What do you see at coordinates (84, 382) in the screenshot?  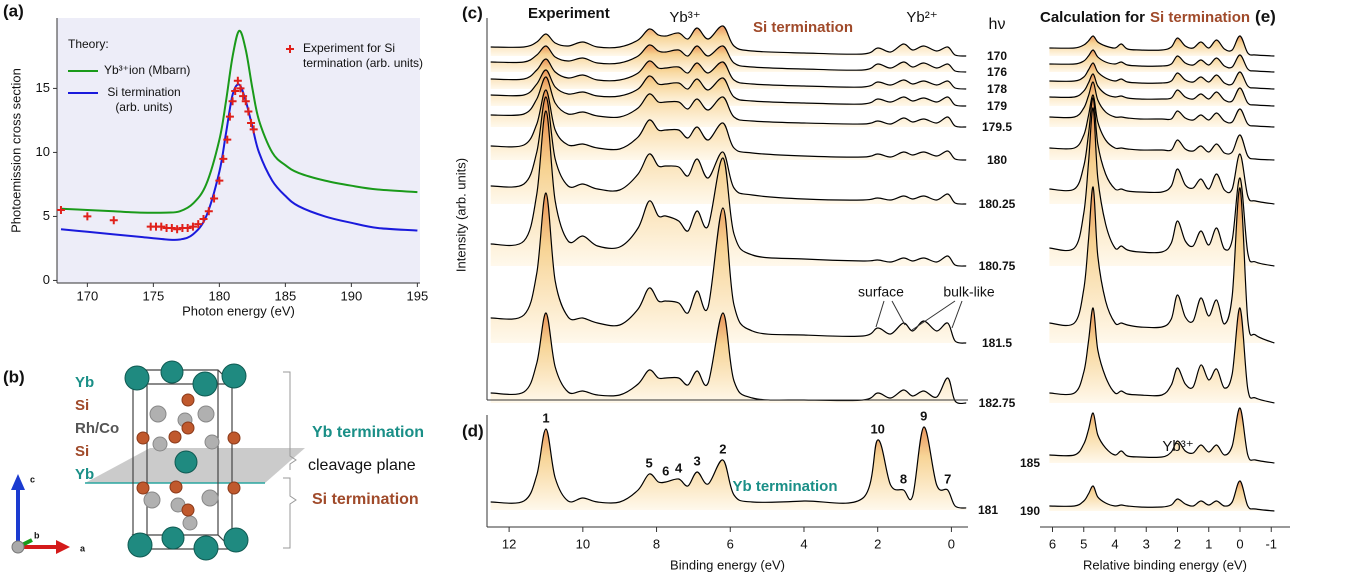 I see `layer-label: Yb` at bounding box center [84, 382].